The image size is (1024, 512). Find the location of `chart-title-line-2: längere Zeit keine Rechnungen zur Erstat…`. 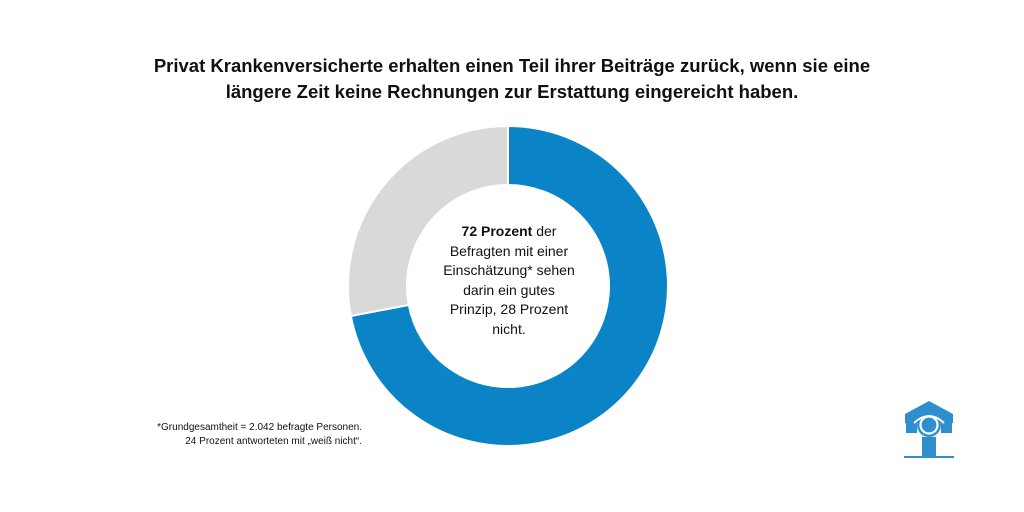

chart-title-line-2: längere Zeit keine Rechnungen zur Erstat… is located at coordinates (512, 91).